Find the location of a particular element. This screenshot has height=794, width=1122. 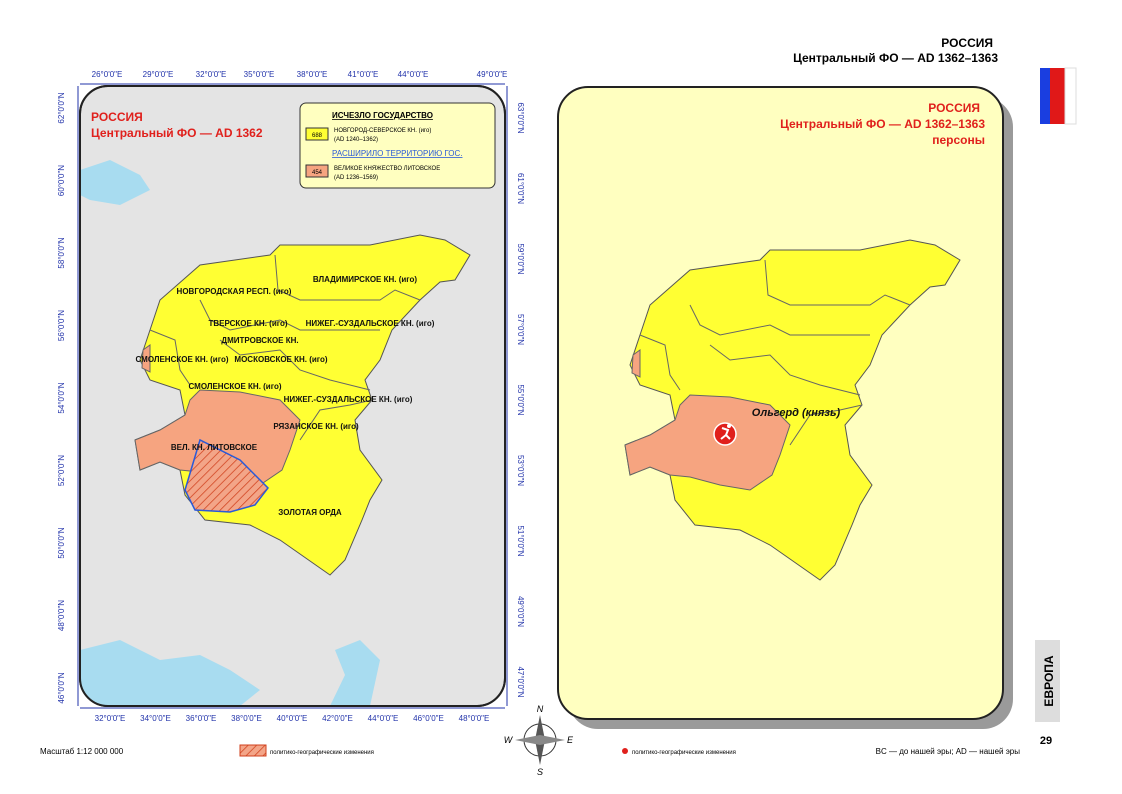

legend-item: НОВГОРОД-СЕВЕРСКОЕ КН. (иго) is located at coordinates (382, 131).